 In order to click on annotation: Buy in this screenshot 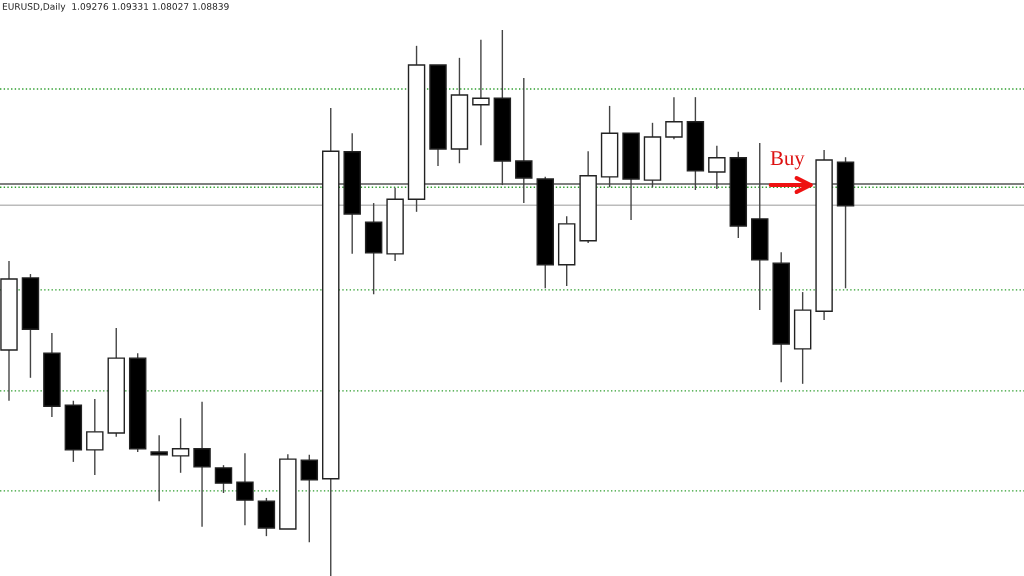, I will do `click(787, 160)`.